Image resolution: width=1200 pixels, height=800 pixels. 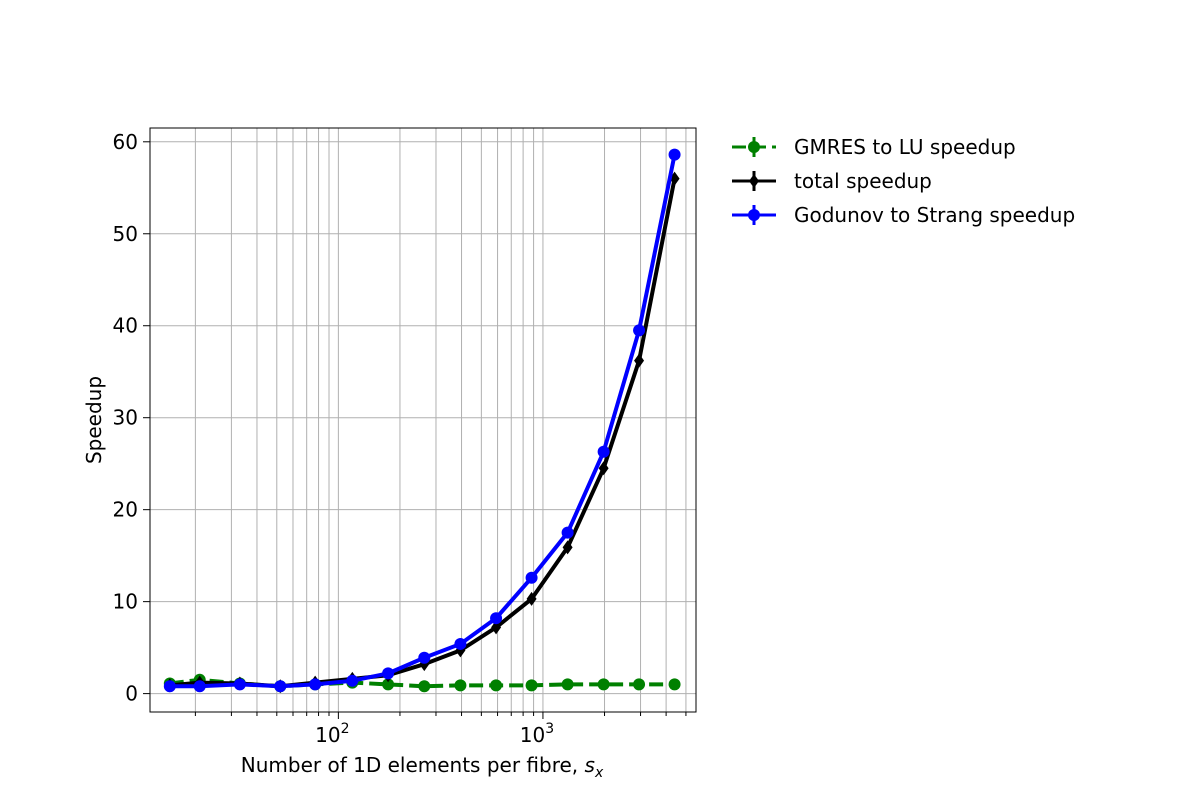 What do you see at coordinates (863, 181) in the screenshot?
I see `legend-label-total: total speedup` at bounding box center [863, 181].